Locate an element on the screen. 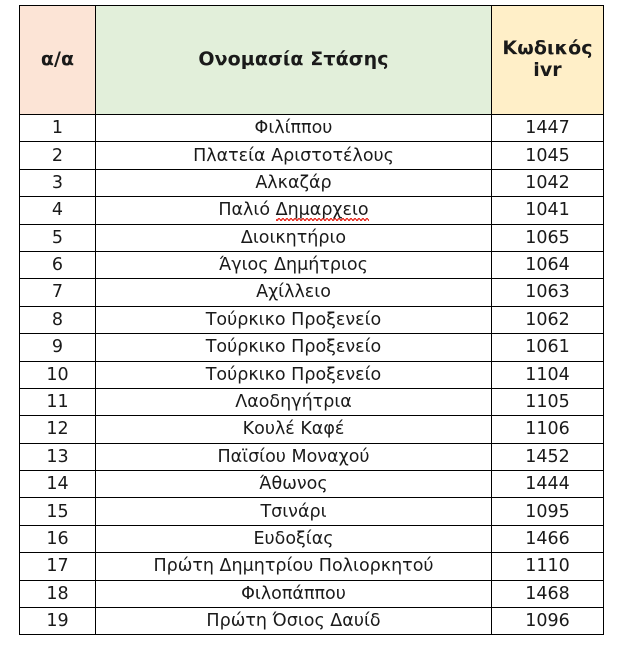 Image resolution: width=620 pixels, height=647 pixels. cell-stop-name: Άθωνος is located at coordinates (293, 484).